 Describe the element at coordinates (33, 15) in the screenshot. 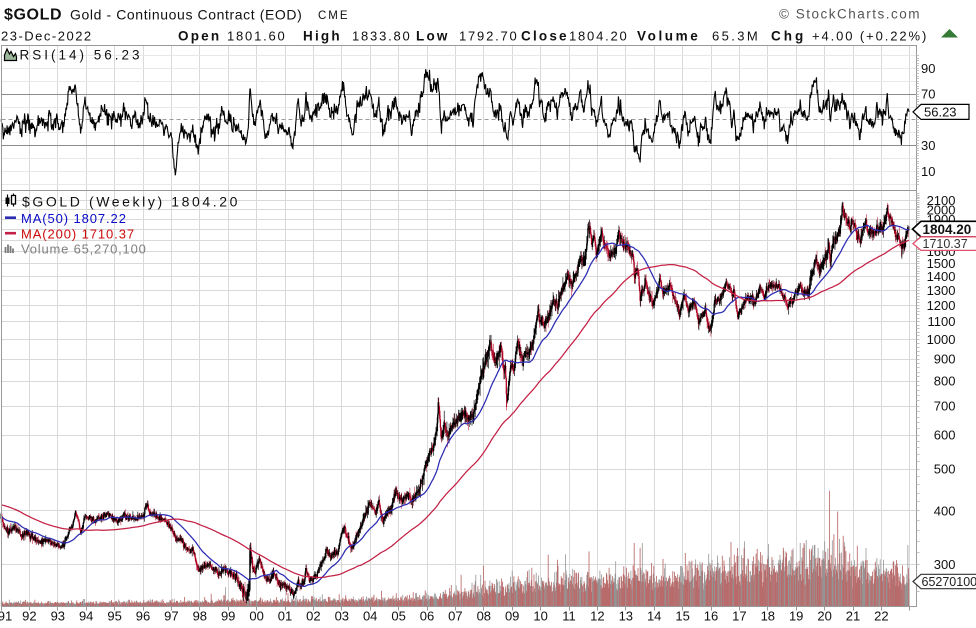

I see `svg-text: $GOLD` at that location.